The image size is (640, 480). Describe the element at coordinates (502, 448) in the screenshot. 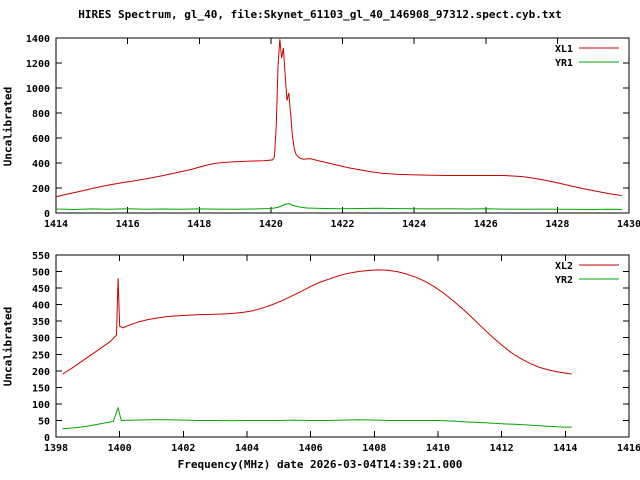

I see `x-tick-label: 1412` at that location.